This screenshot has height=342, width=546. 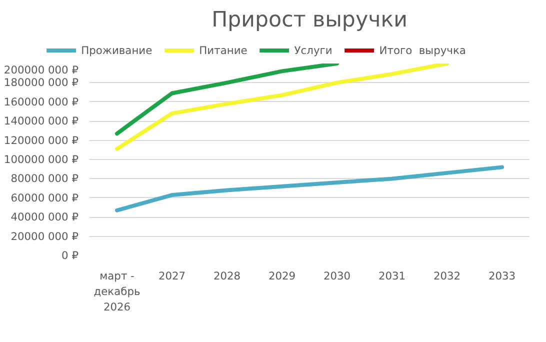 What do you see at coordinates (172, 276) in the screenshot?
I see `x-tick-label: 2027` at bounding box center [172, 276].